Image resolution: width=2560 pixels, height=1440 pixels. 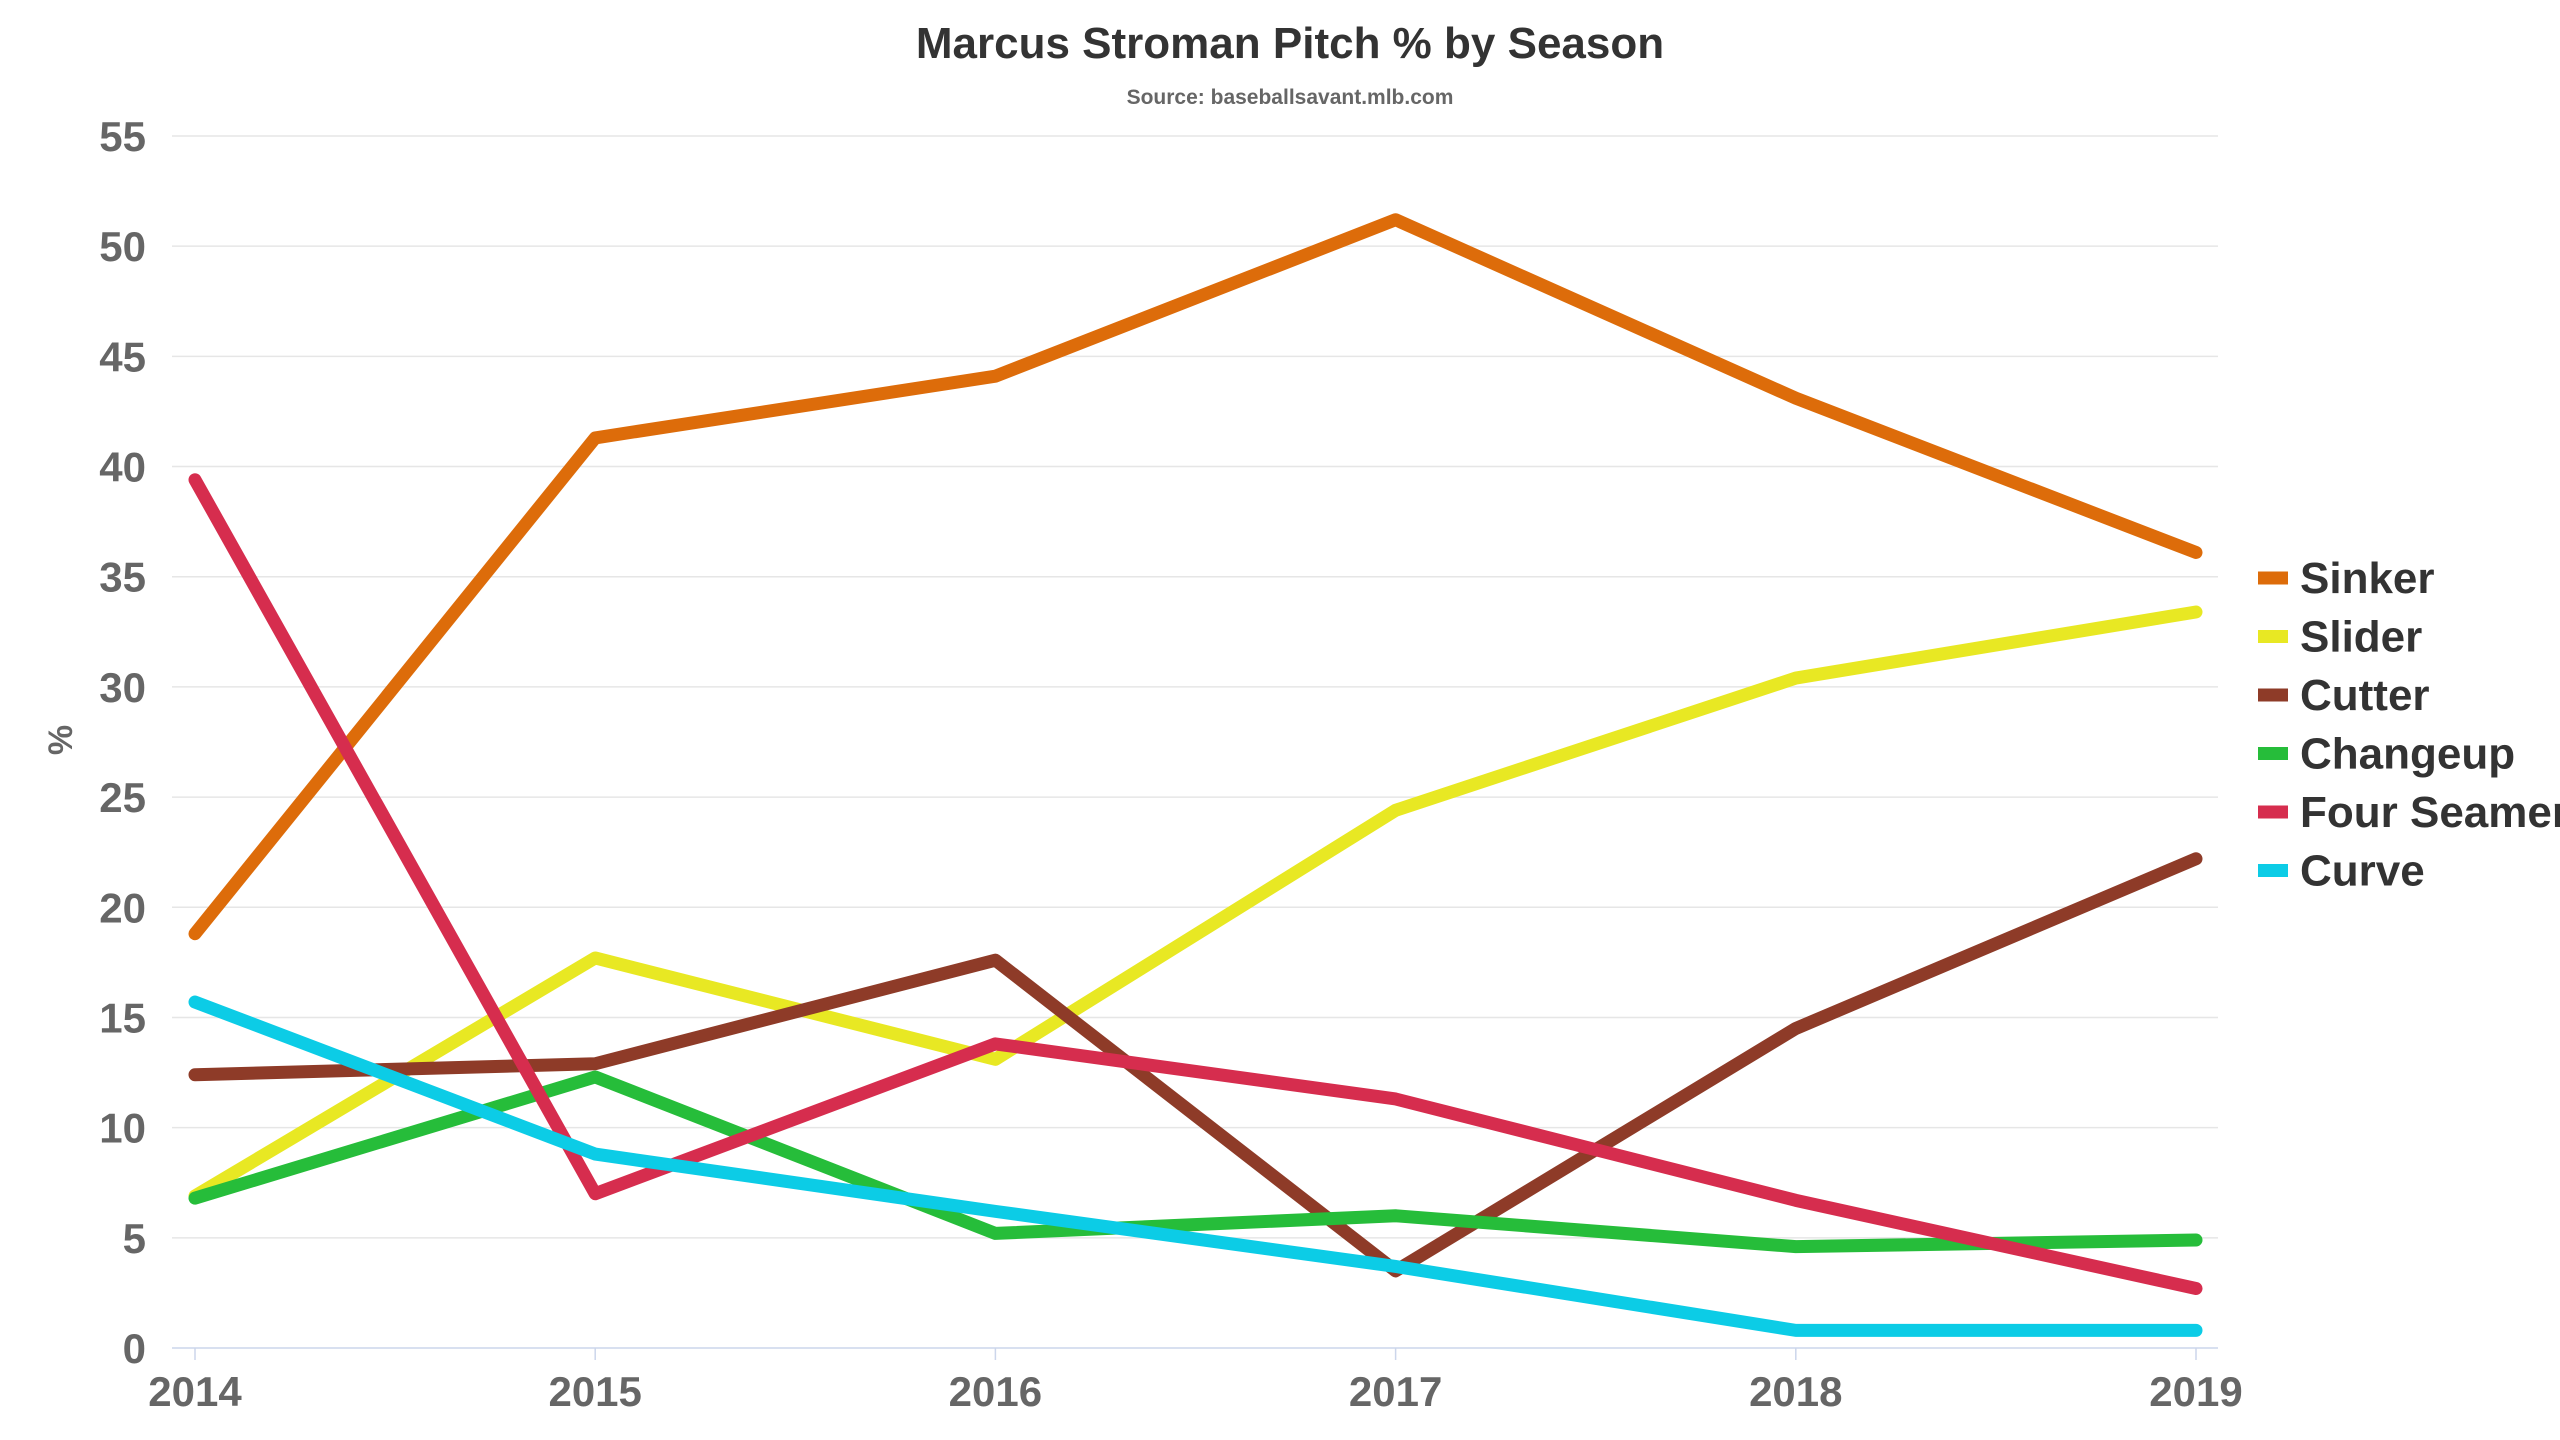 What do you see at coordinates (134, 1348) in the screenshot?
I see `y-tick-label: 0` at bounding box center [134, 1348].